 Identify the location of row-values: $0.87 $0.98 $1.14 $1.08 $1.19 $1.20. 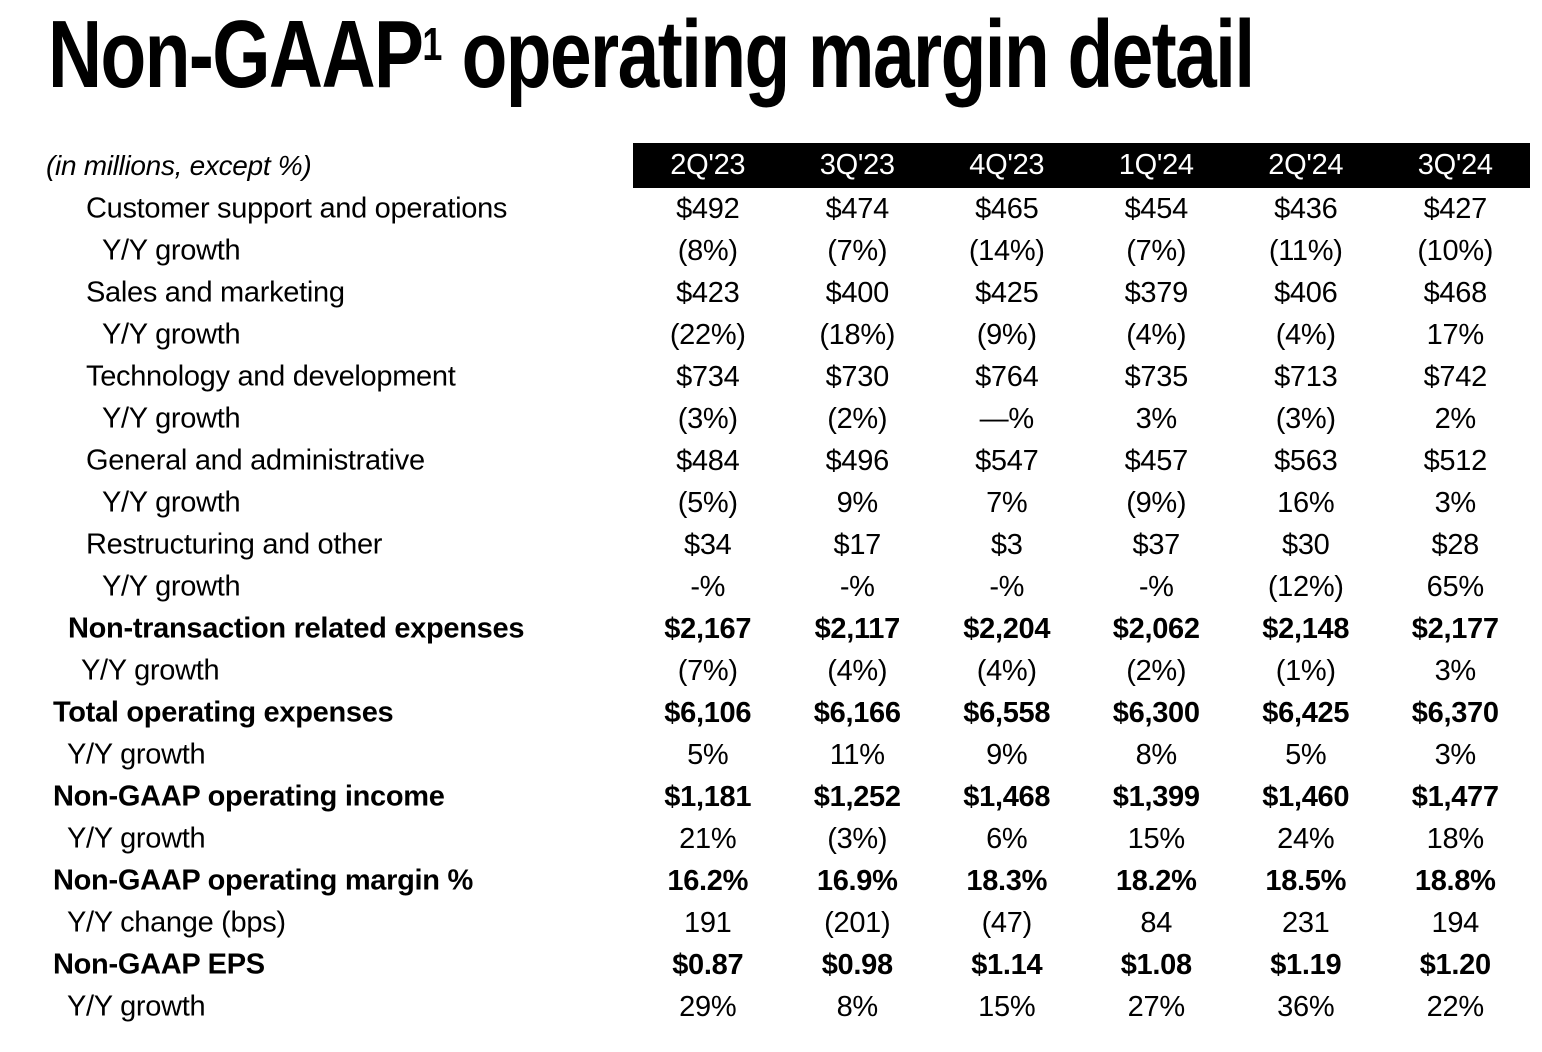
(1081, 965).